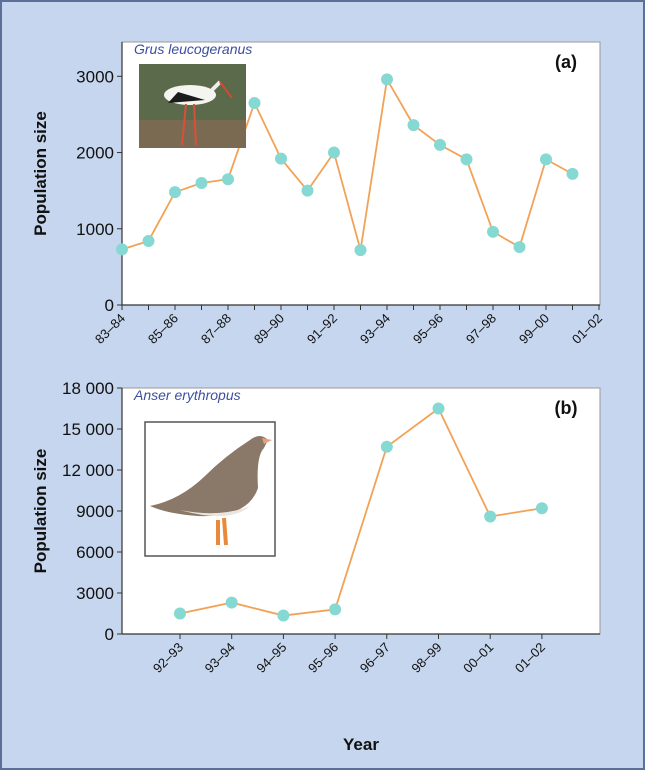  I want to click on y-tick-label: 1000, so click(95, 229).